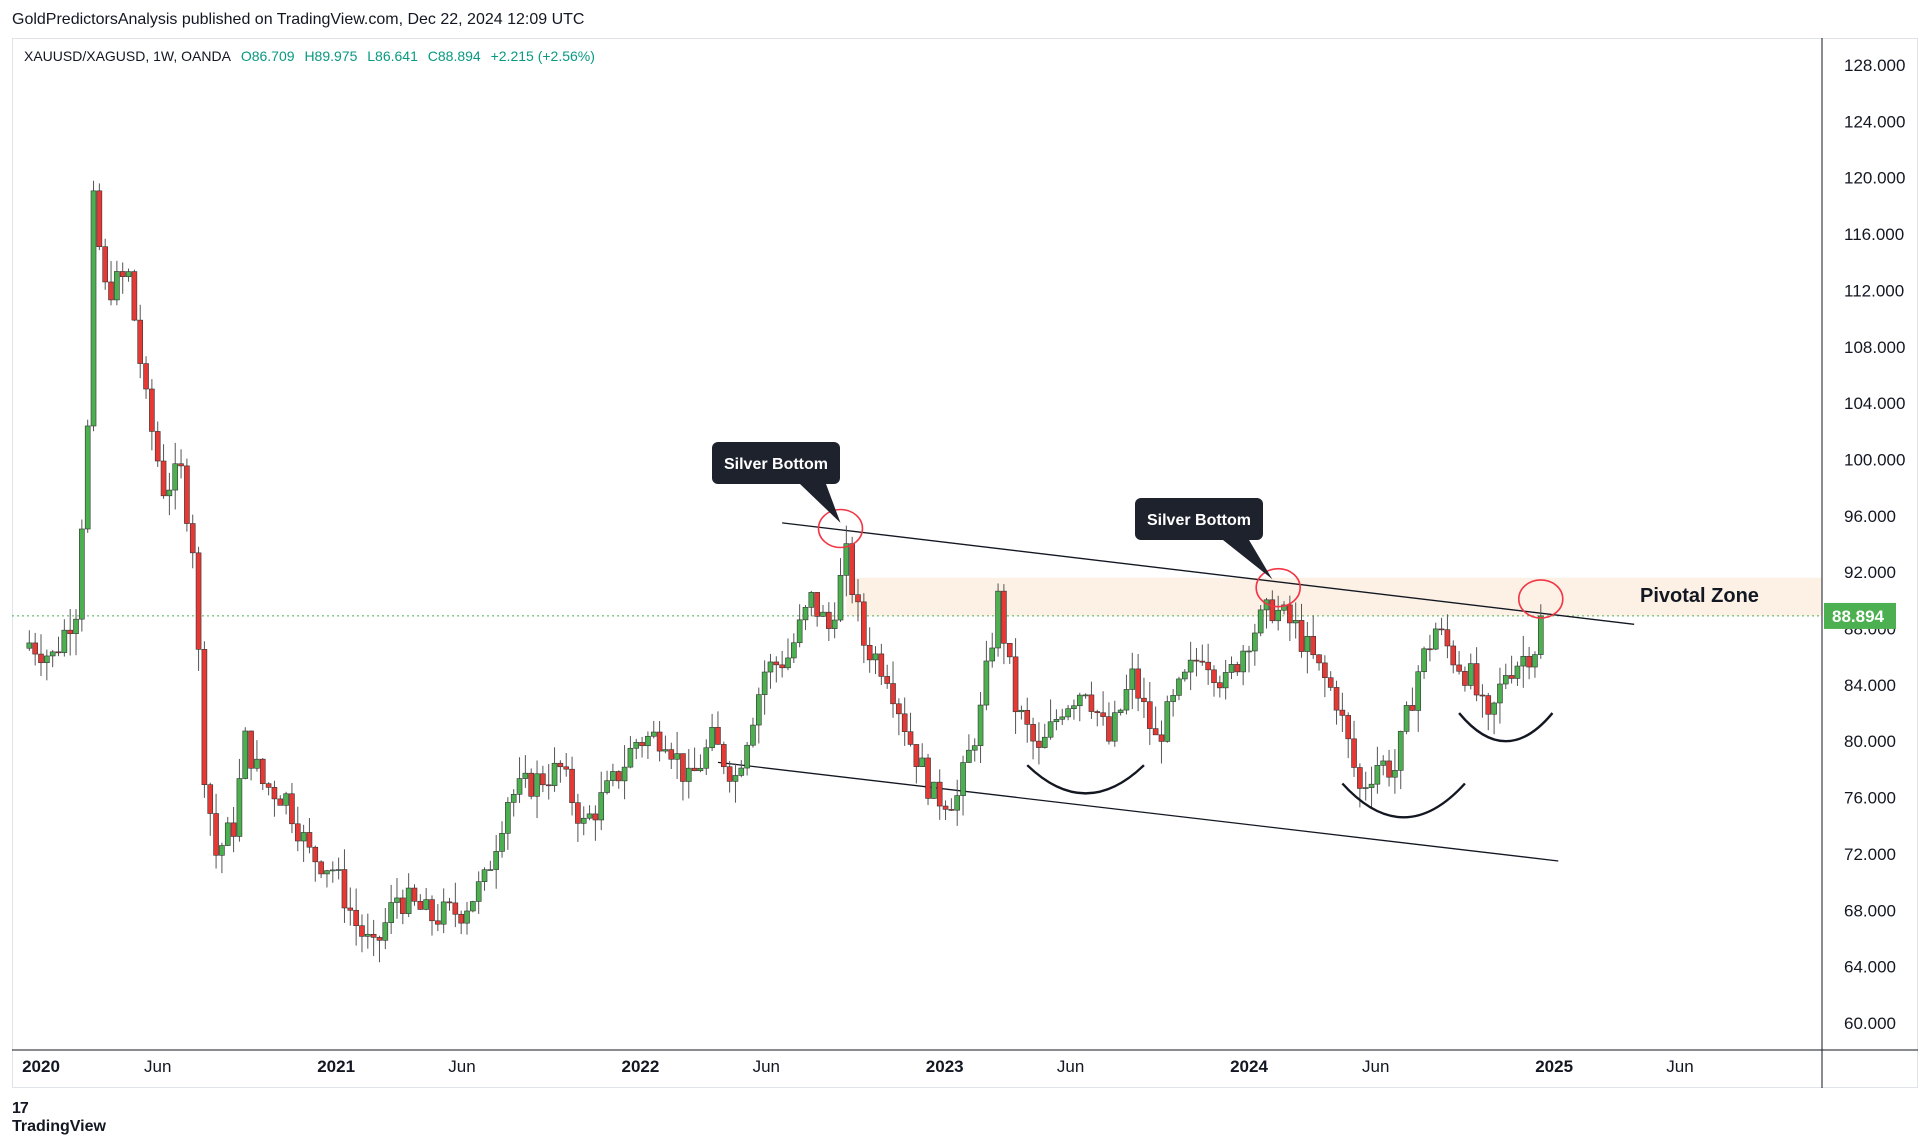 The width and height of the screenshot is (1920, 1136). What do you see at coordinates (1870, 1023) in the screenshot?
I see `y-tick-label: 60.000` at bounding box center [1870, 1023].